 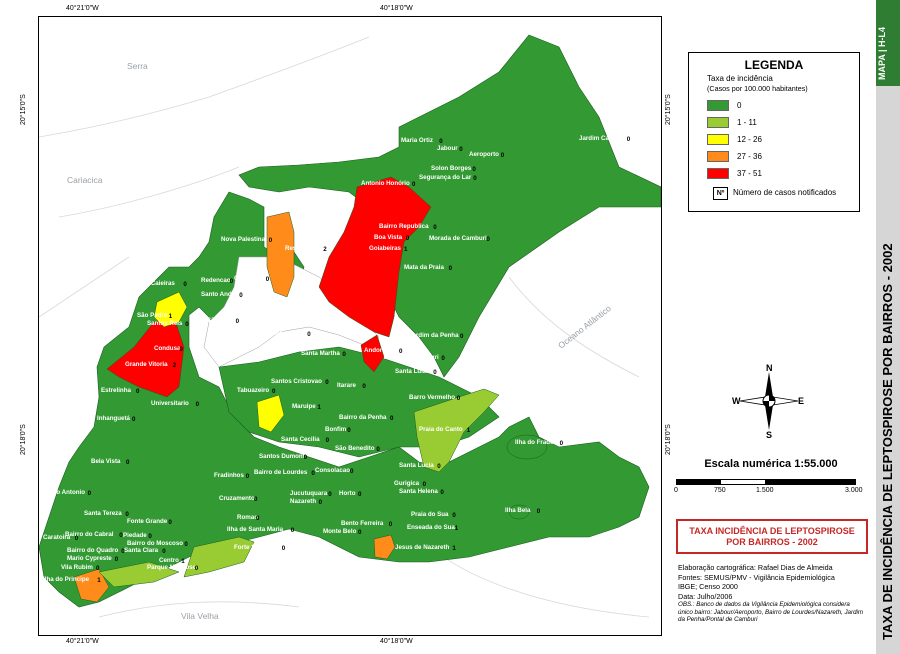 What do you see at coordinates (418, 491) in the screenshot?
I see `bairro-label: Santa Helena` at bounding box center [418, 491].